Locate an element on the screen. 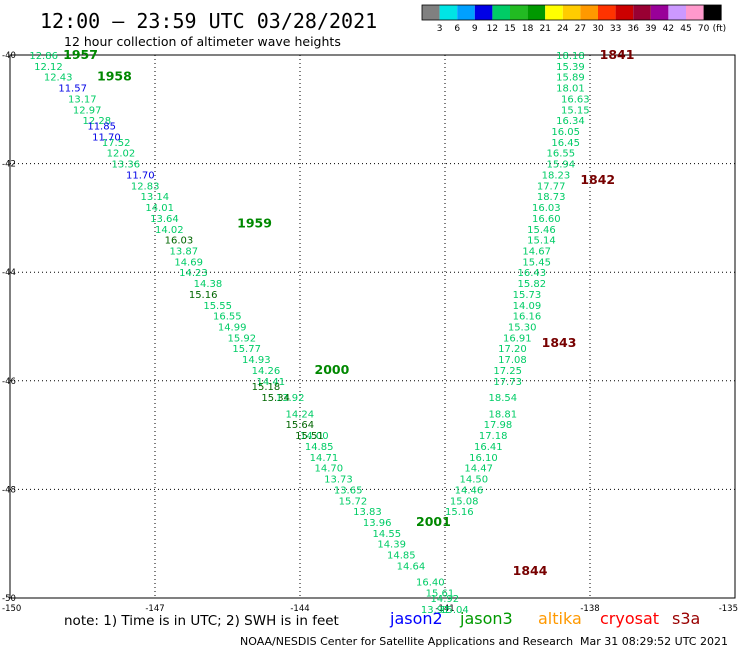 The width and height of the screenshot is (740, 650). wave-height-label: 15.82 is located at coordinates (532, 284).